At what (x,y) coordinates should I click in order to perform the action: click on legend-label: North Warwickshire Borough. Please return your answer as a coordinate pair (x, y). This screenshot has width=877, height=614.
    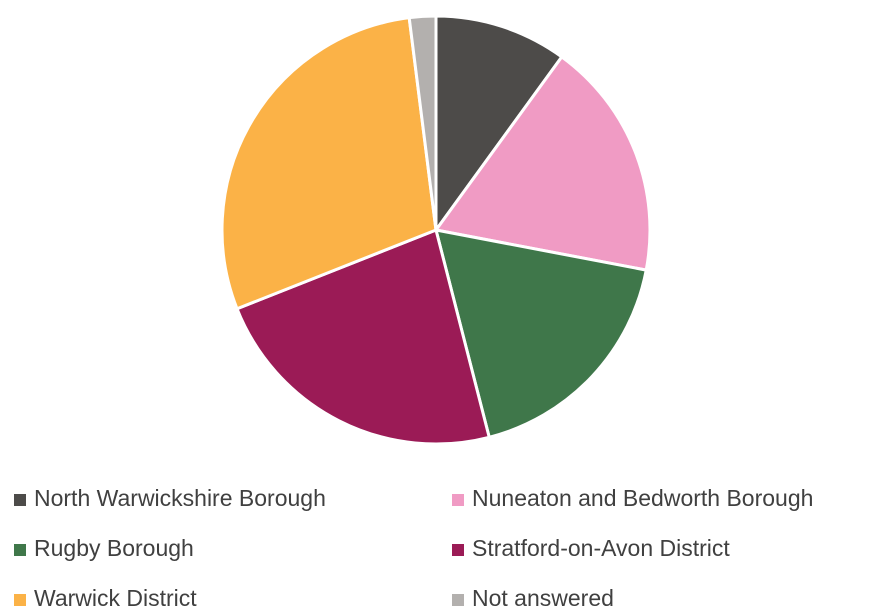
    Looking at the image, I should click on (180, 498).